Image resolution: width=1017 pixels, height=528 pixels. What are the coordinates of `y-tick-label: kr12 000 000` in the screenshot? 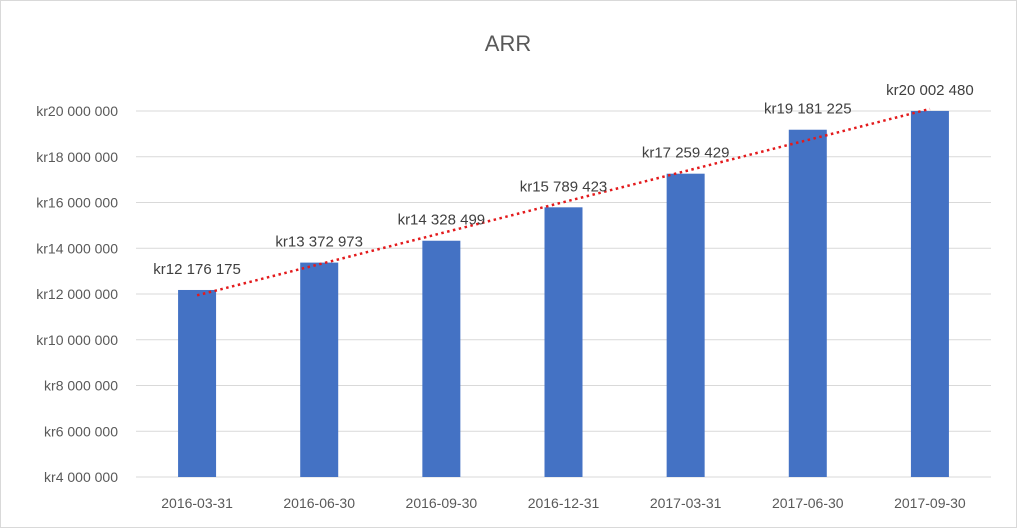 It's located at (77, 294).